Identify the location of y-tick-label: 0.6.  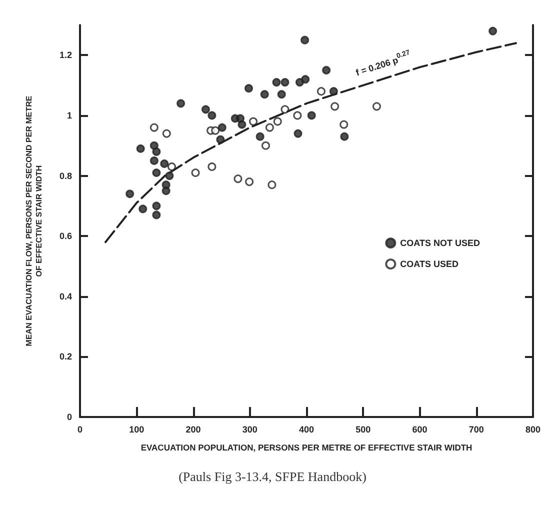
(65, 236).